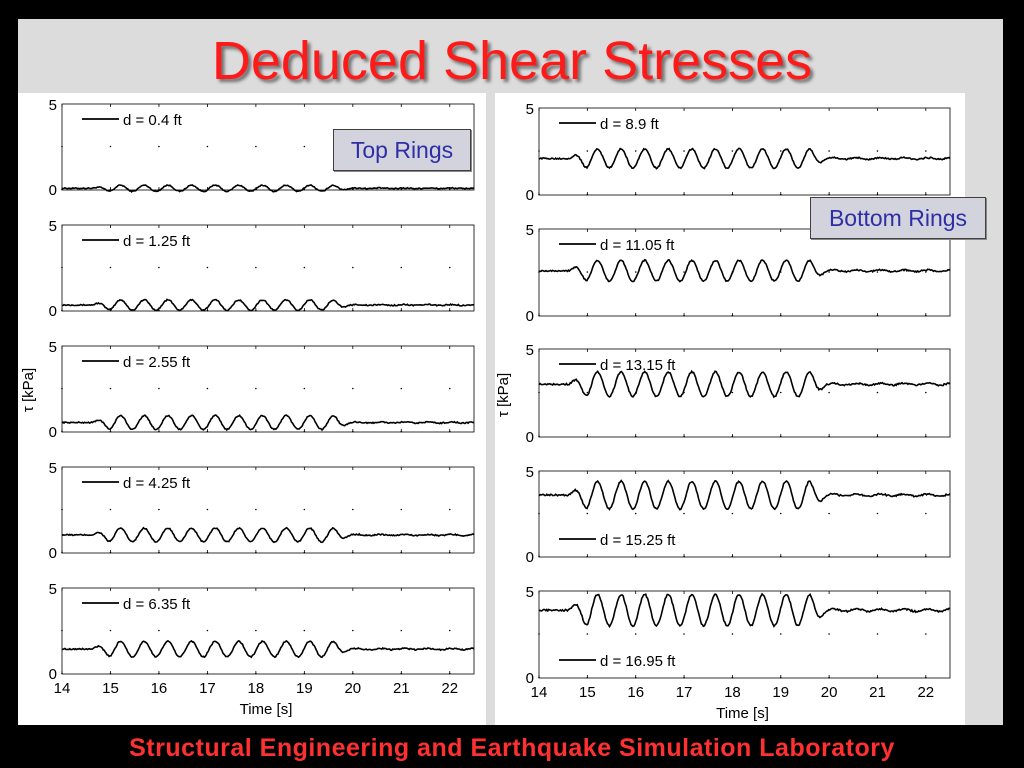 The height and width of the screenshot is (768, 1024). I want to click on legend-label: d = 15.25 ft, so click(638, 540).